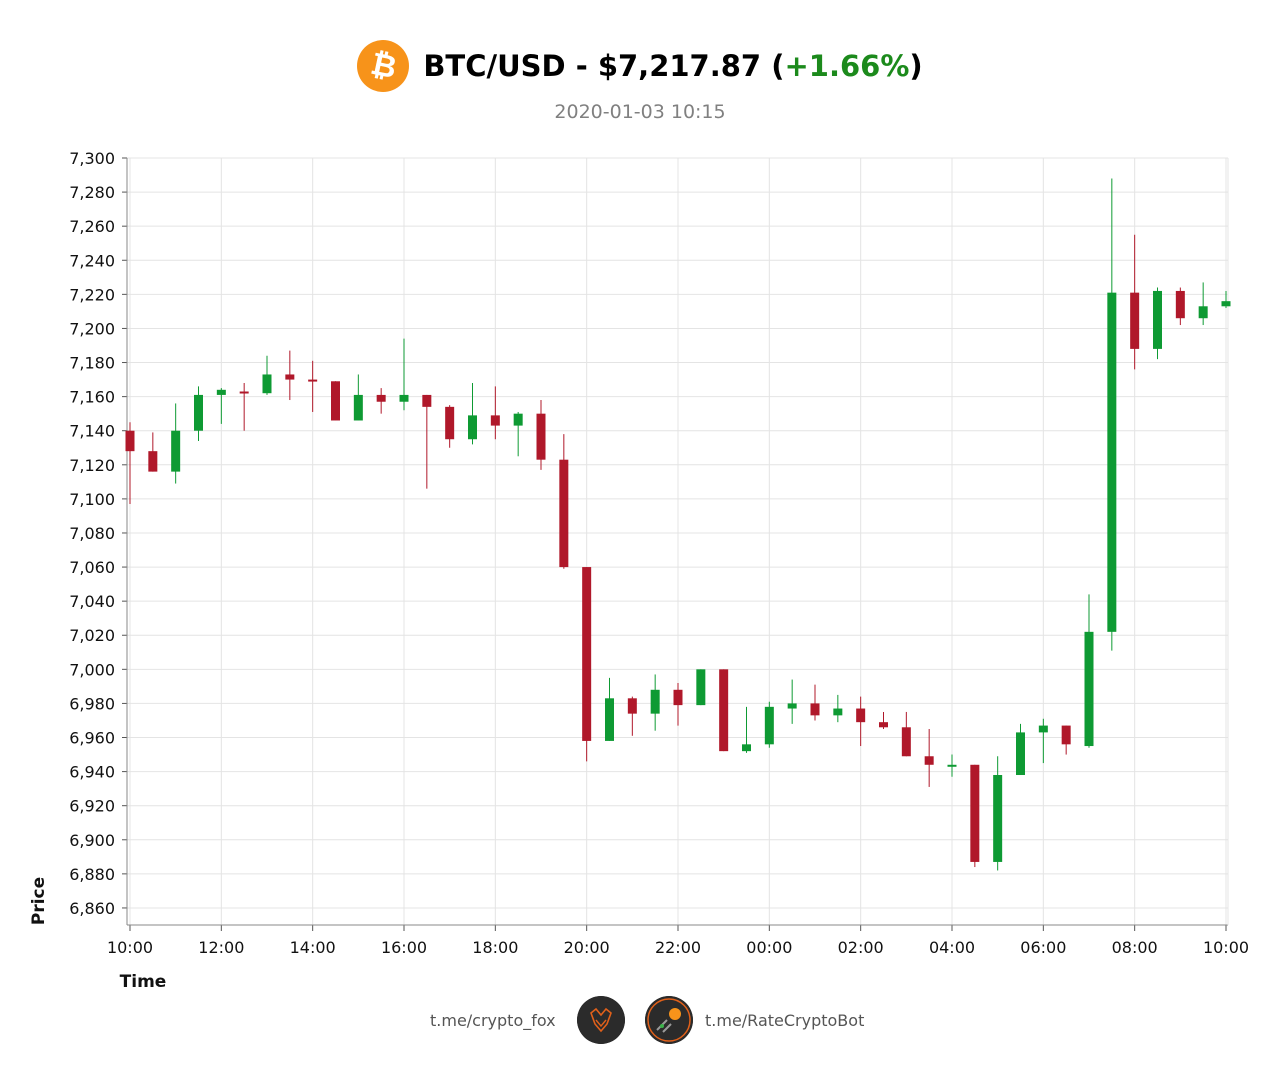 This screenshot has height=1067, width=1280. What do you see at coordinates (785, 1020) in the screenshot?
I see `ratecryptobot-link: t.me/RateCryptoBot` at bounding box center [785, 1020].